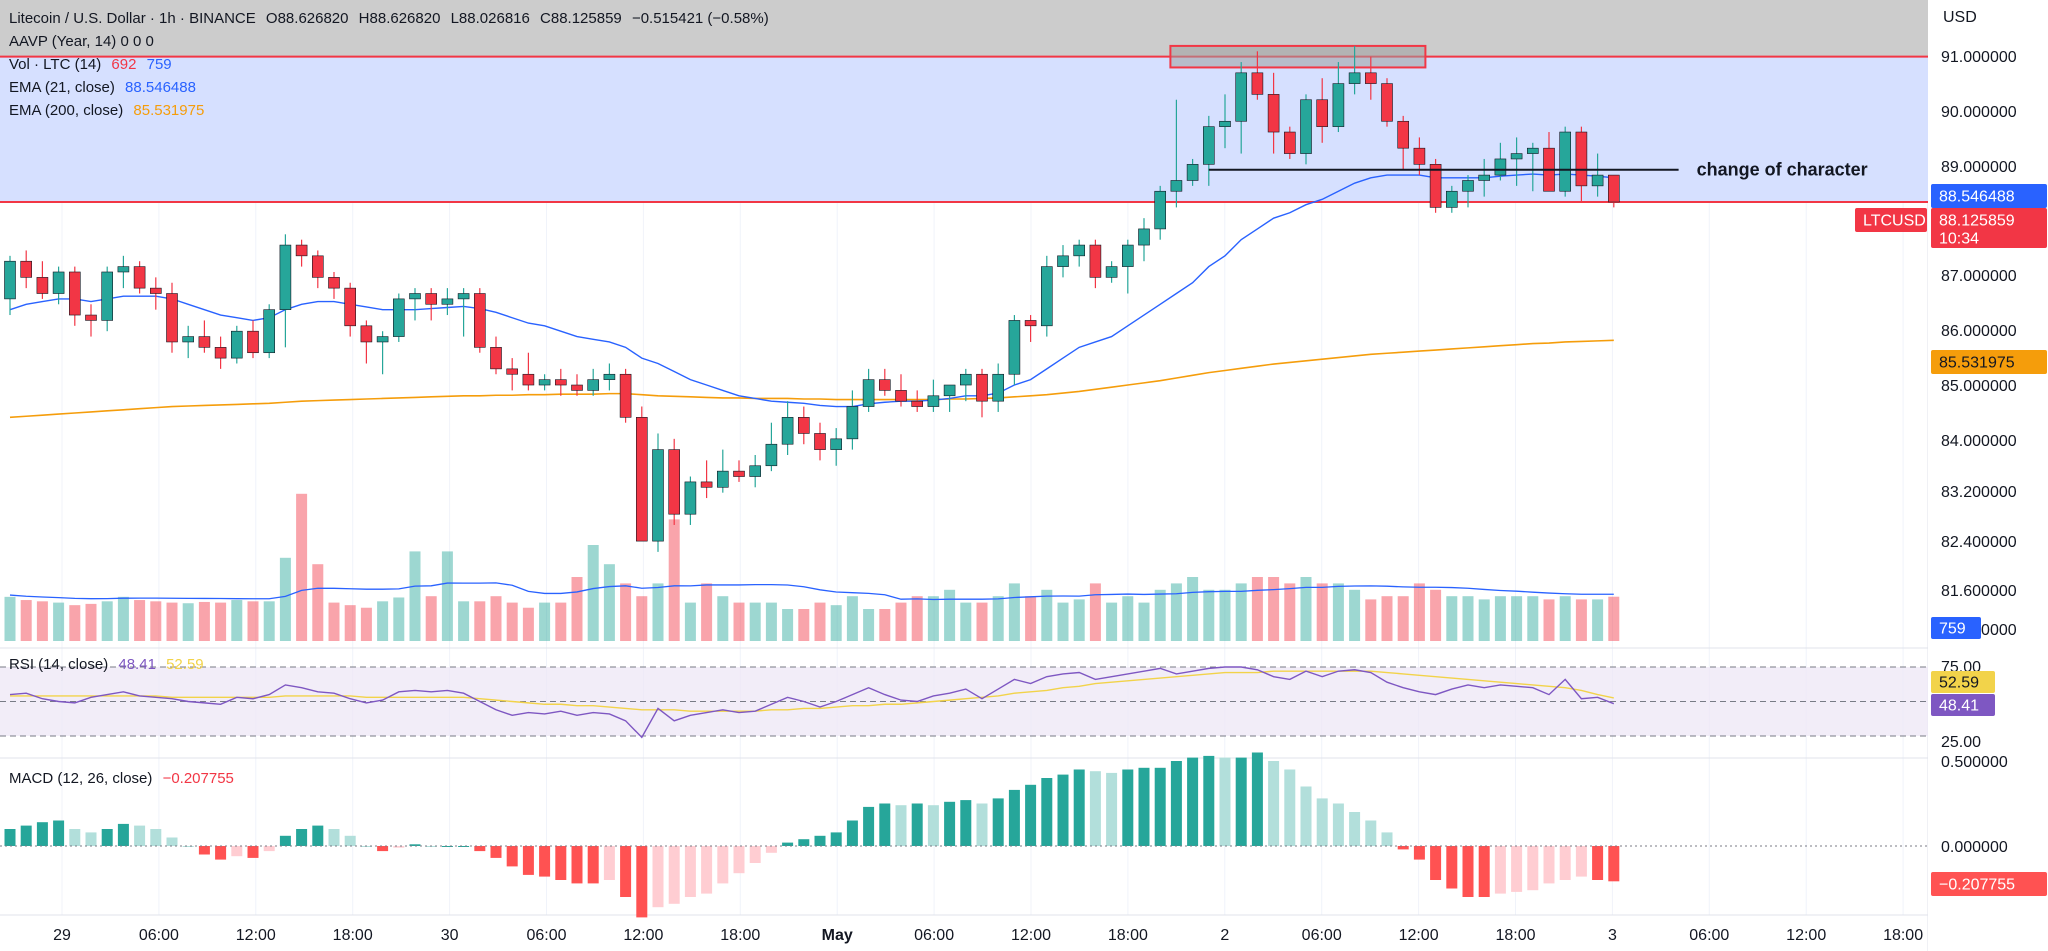 This screenshot has height=951, width=2048. Describe the element at coordinates (1903, 935) in the screenshot. I see `time-tick-label: 18:00` at that location.